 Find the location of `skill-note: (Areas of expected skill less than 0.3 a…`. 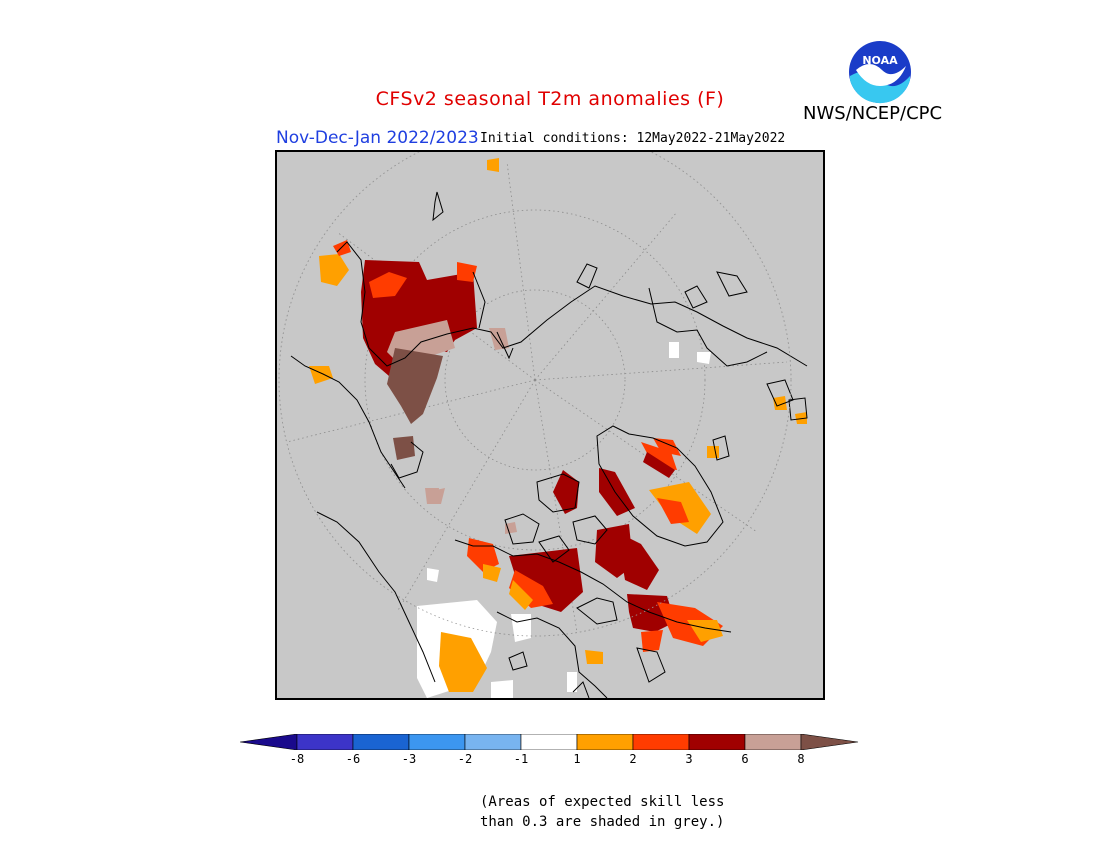

skill-note: (Areas of expected skill less than 0.3 a… is located at coordinates (602, 812).